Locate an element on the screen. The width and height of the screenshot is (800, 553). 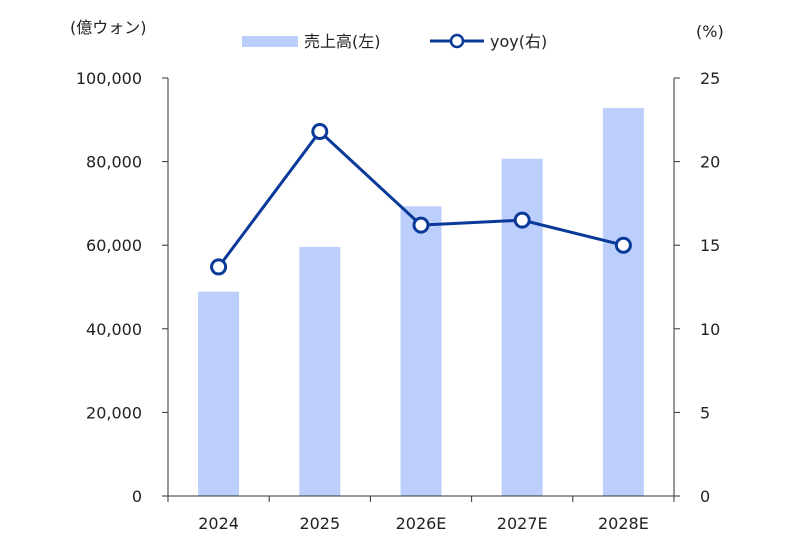
yoy-point-2026E is located at coordinates (421, 225).